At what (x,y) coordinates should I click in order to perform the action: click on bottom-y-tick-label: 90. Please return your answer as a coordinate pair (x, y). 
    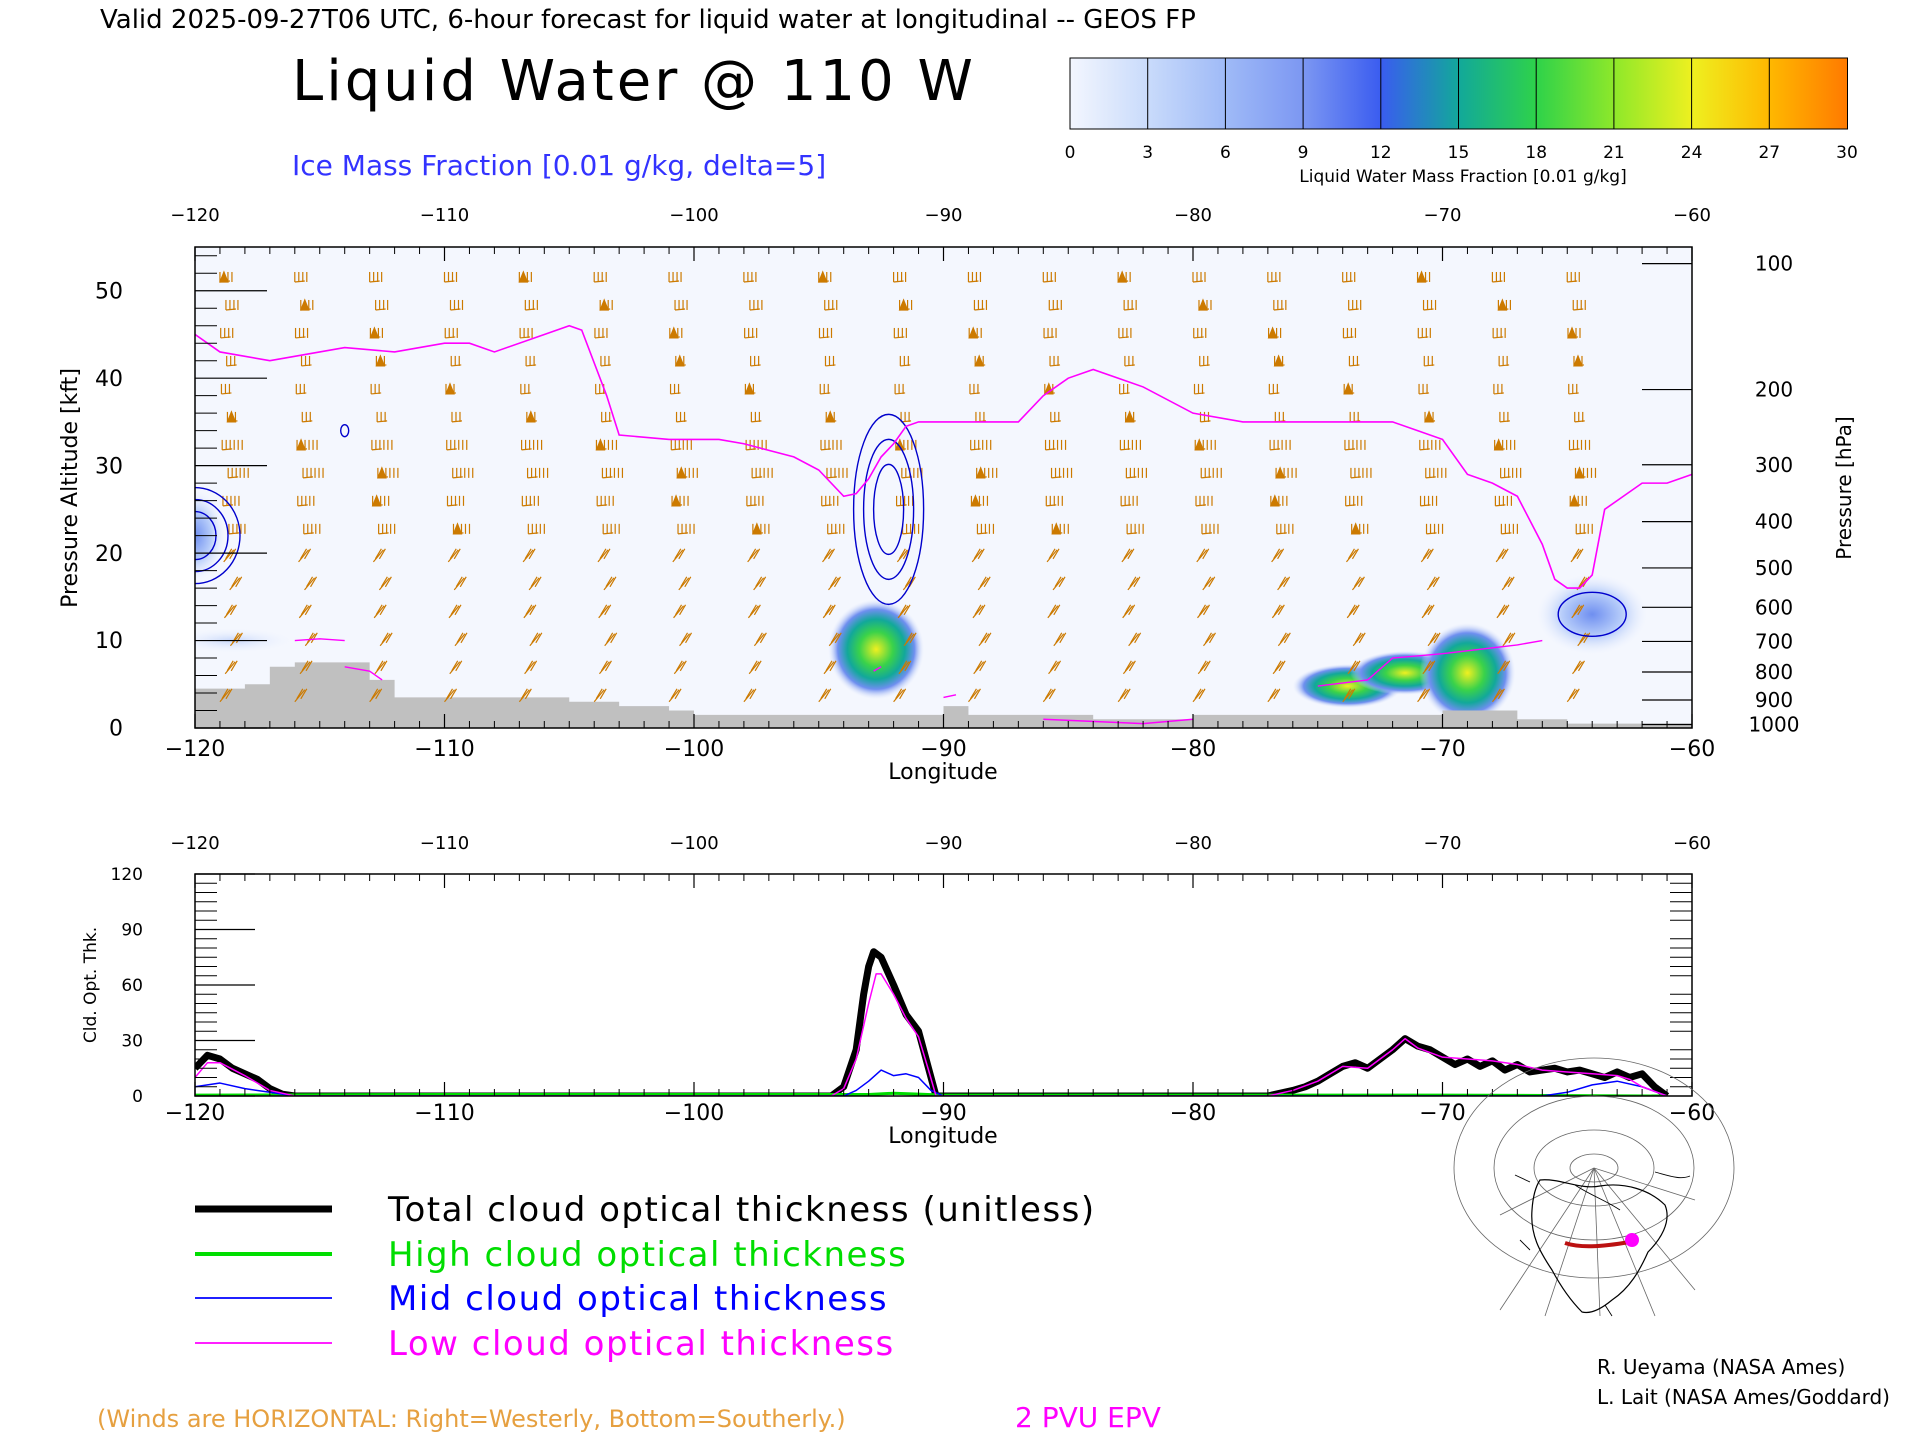
    Looking at the image, I should click on (132, 930).